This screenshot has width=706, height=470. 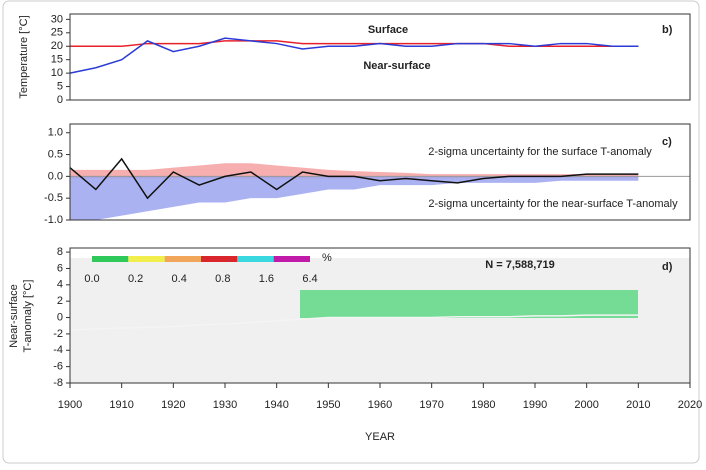 What do you see at coordinates (58, 350) in the screenshot?
I see `y-tick-label: -4` at bounding box center [58, 350].